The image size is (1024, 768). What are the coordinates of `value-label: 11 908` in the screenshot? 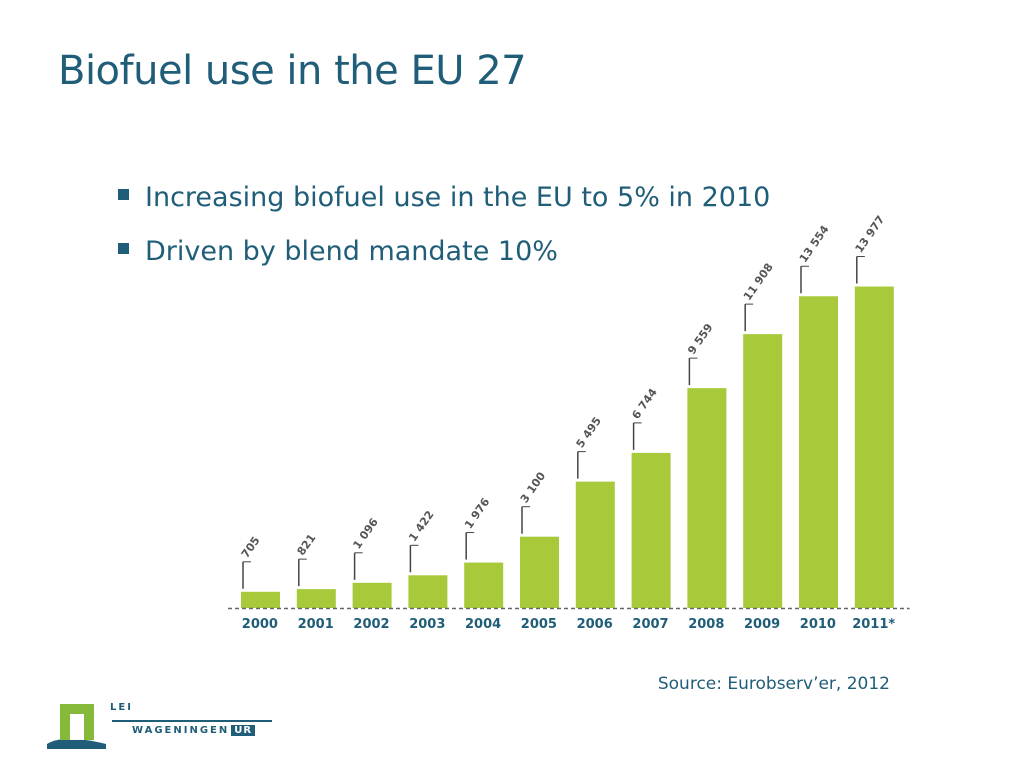 It's located at (758, 282).